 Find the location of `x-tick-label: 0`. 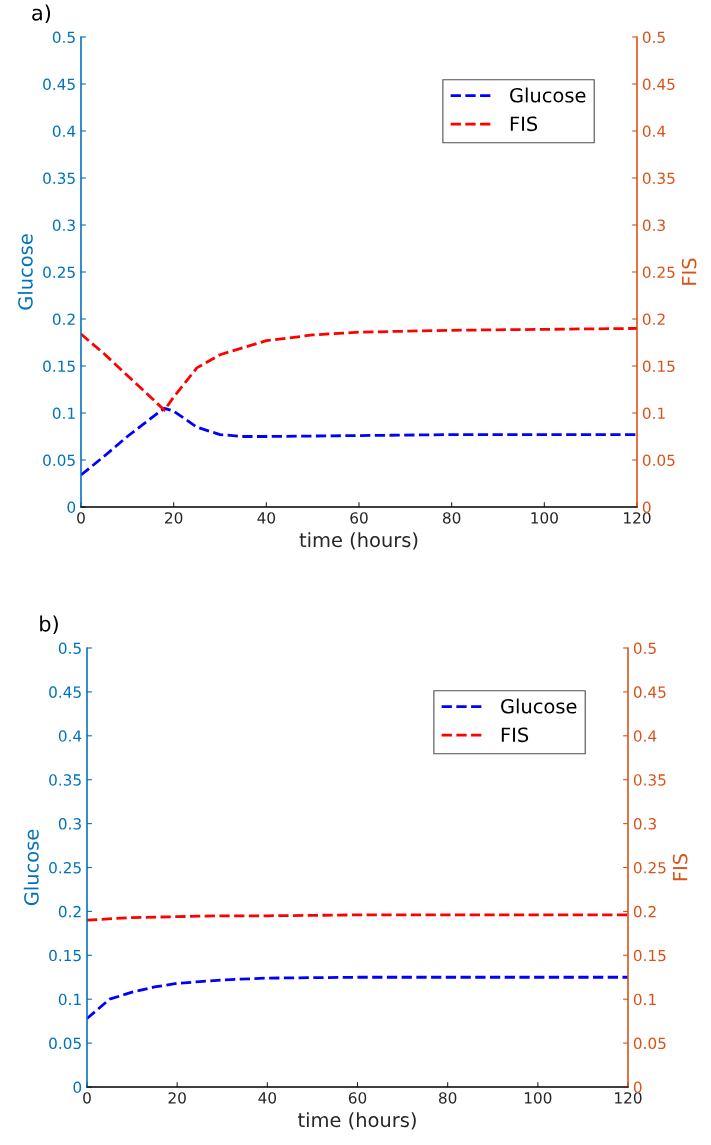

x-tick-label: 0 is located at coordinates (87, 1098).